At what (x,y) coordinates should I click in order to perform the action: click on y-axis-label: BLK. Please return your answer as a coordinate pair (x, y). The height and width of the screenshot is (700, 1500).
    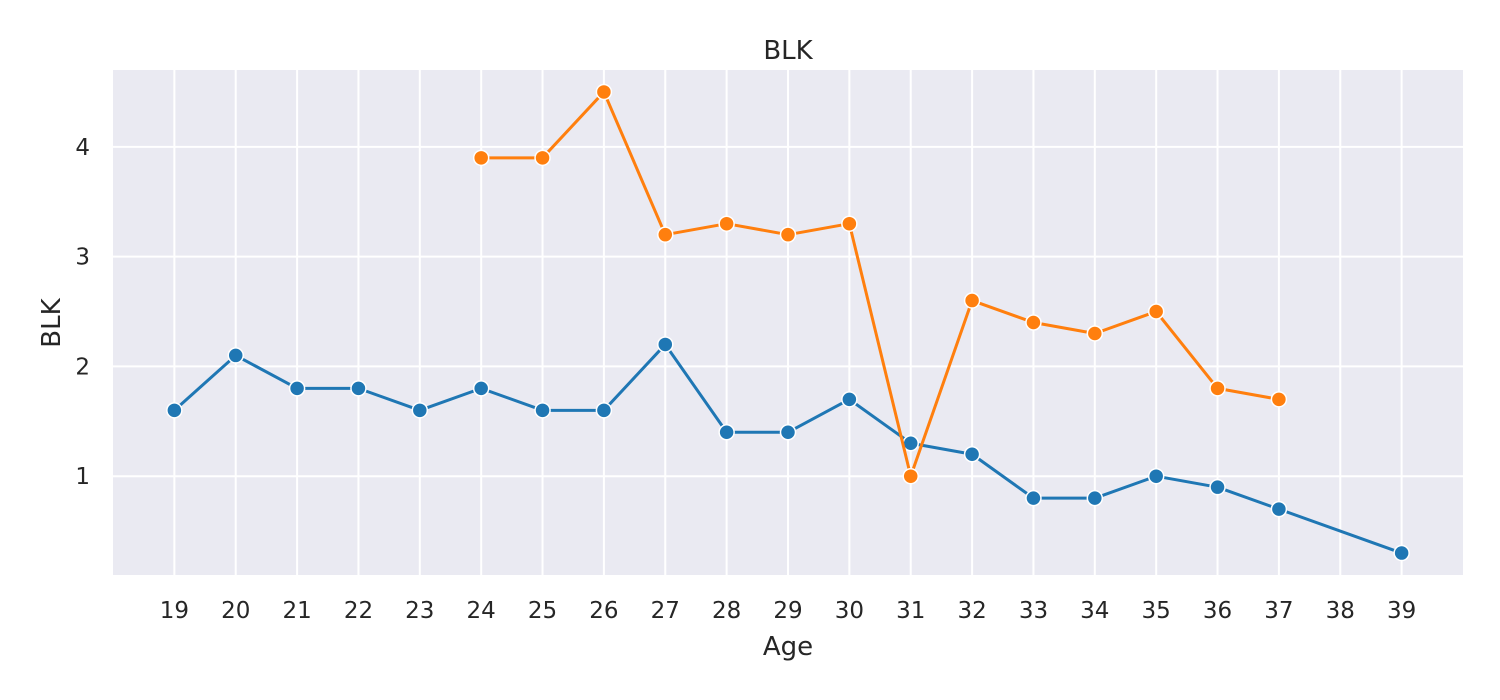
    Looking at the image, I should click on (52, 322).